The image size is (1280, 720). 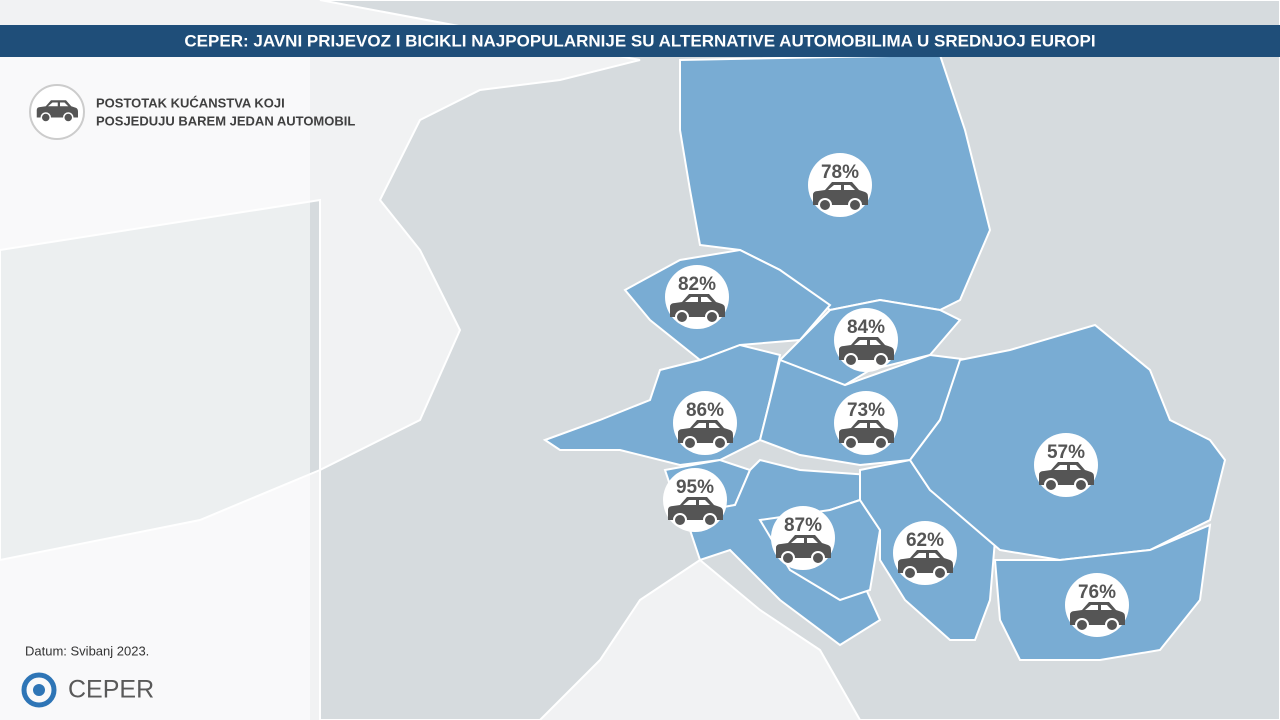 What do you see at coordinates (866, 327) in the screenshot?
I see `marker-label: 84%` at bounding box center [866, 327].